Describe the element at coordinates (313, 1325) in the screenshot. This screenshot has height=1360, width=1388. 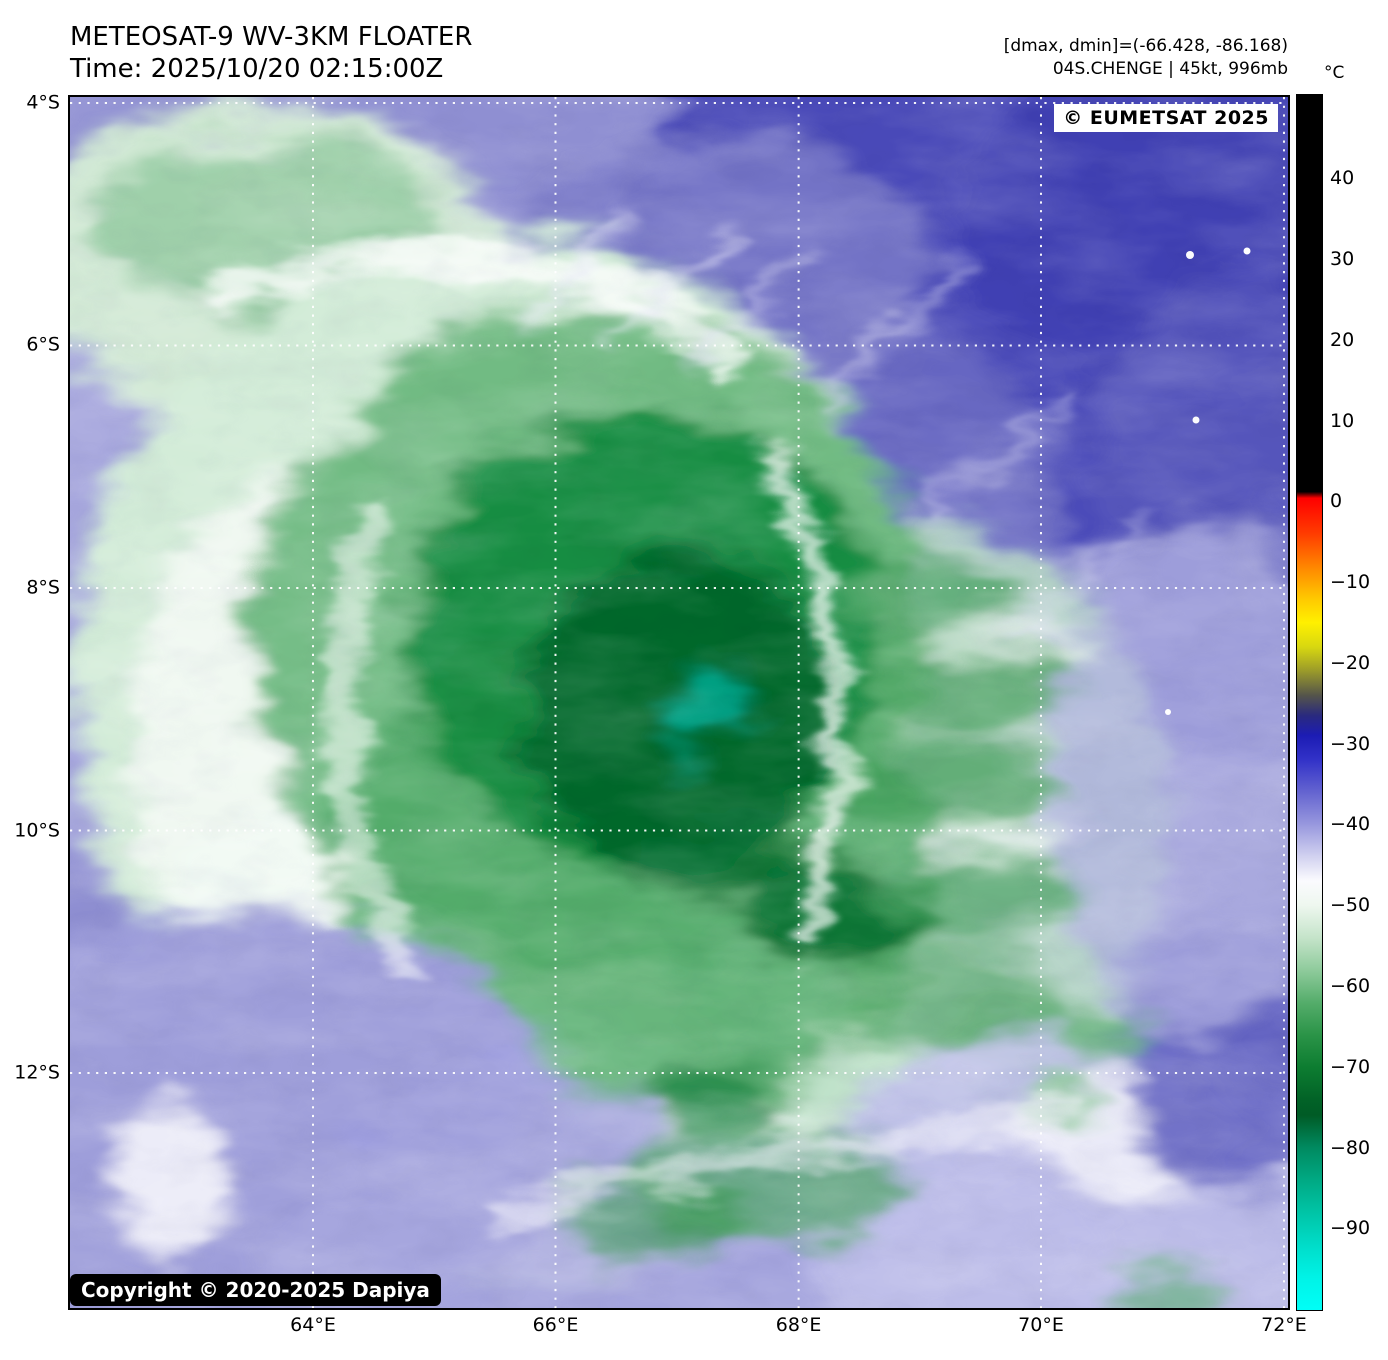
I see `lon-tick-label: 64°E` at that location.